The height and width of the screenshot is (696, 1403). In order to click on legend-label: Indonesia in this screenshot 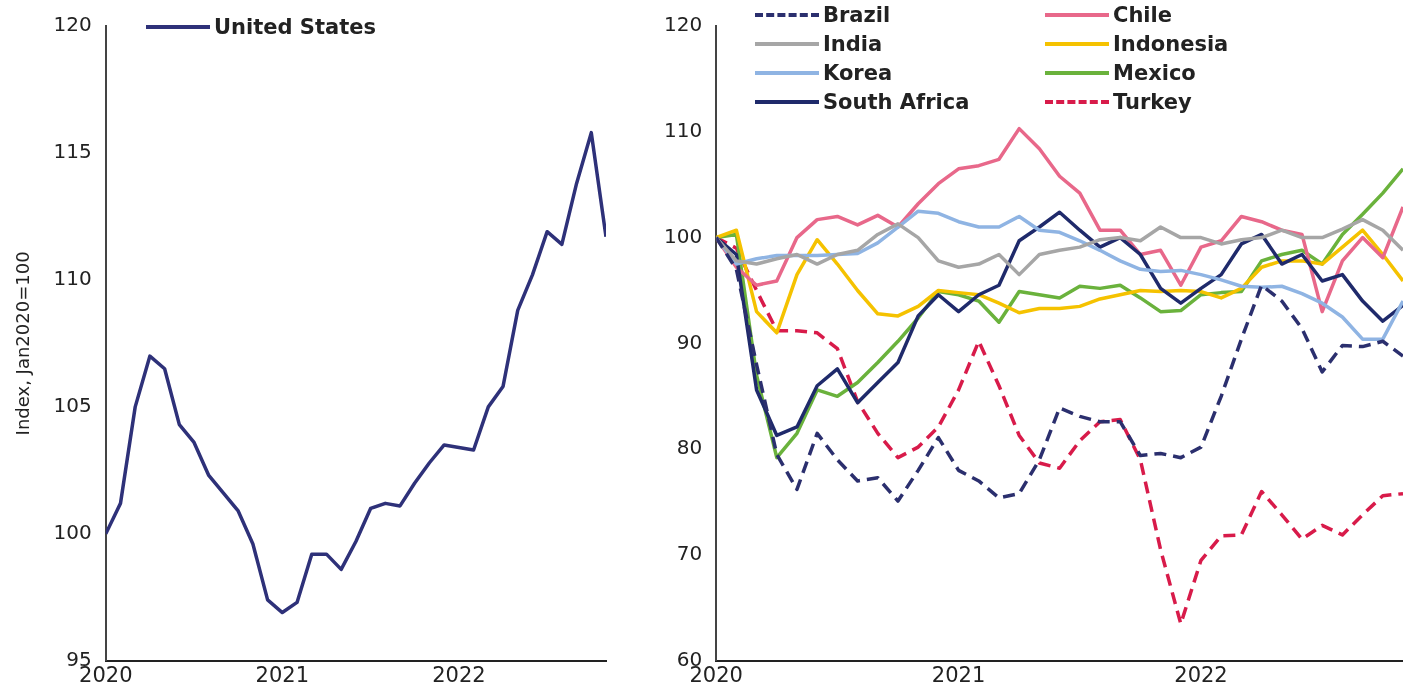, I will do `click(1171, 43)`.